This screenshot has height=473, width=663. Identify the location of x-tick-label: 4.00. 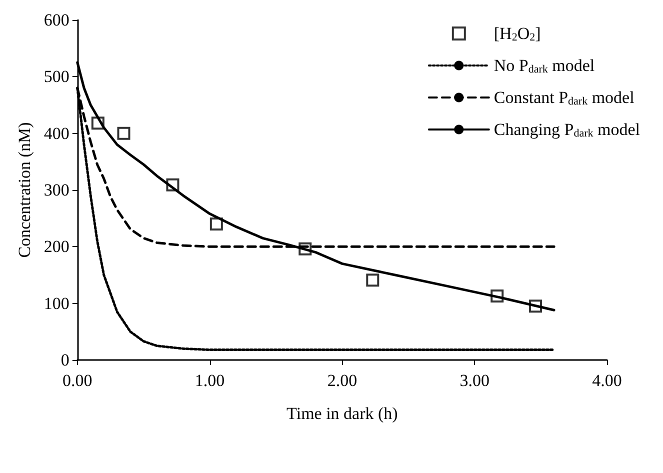
(607, 380).